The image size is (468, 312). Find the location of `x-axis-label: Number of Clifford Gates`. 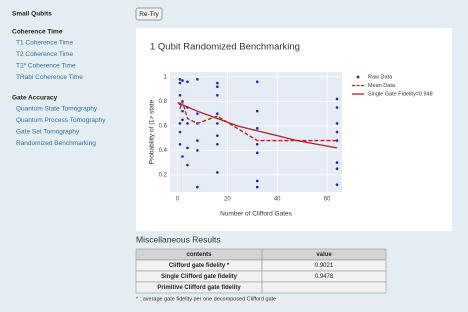

x-axis-label: Number of Clifford Gates is located at coordinates (256, 214).